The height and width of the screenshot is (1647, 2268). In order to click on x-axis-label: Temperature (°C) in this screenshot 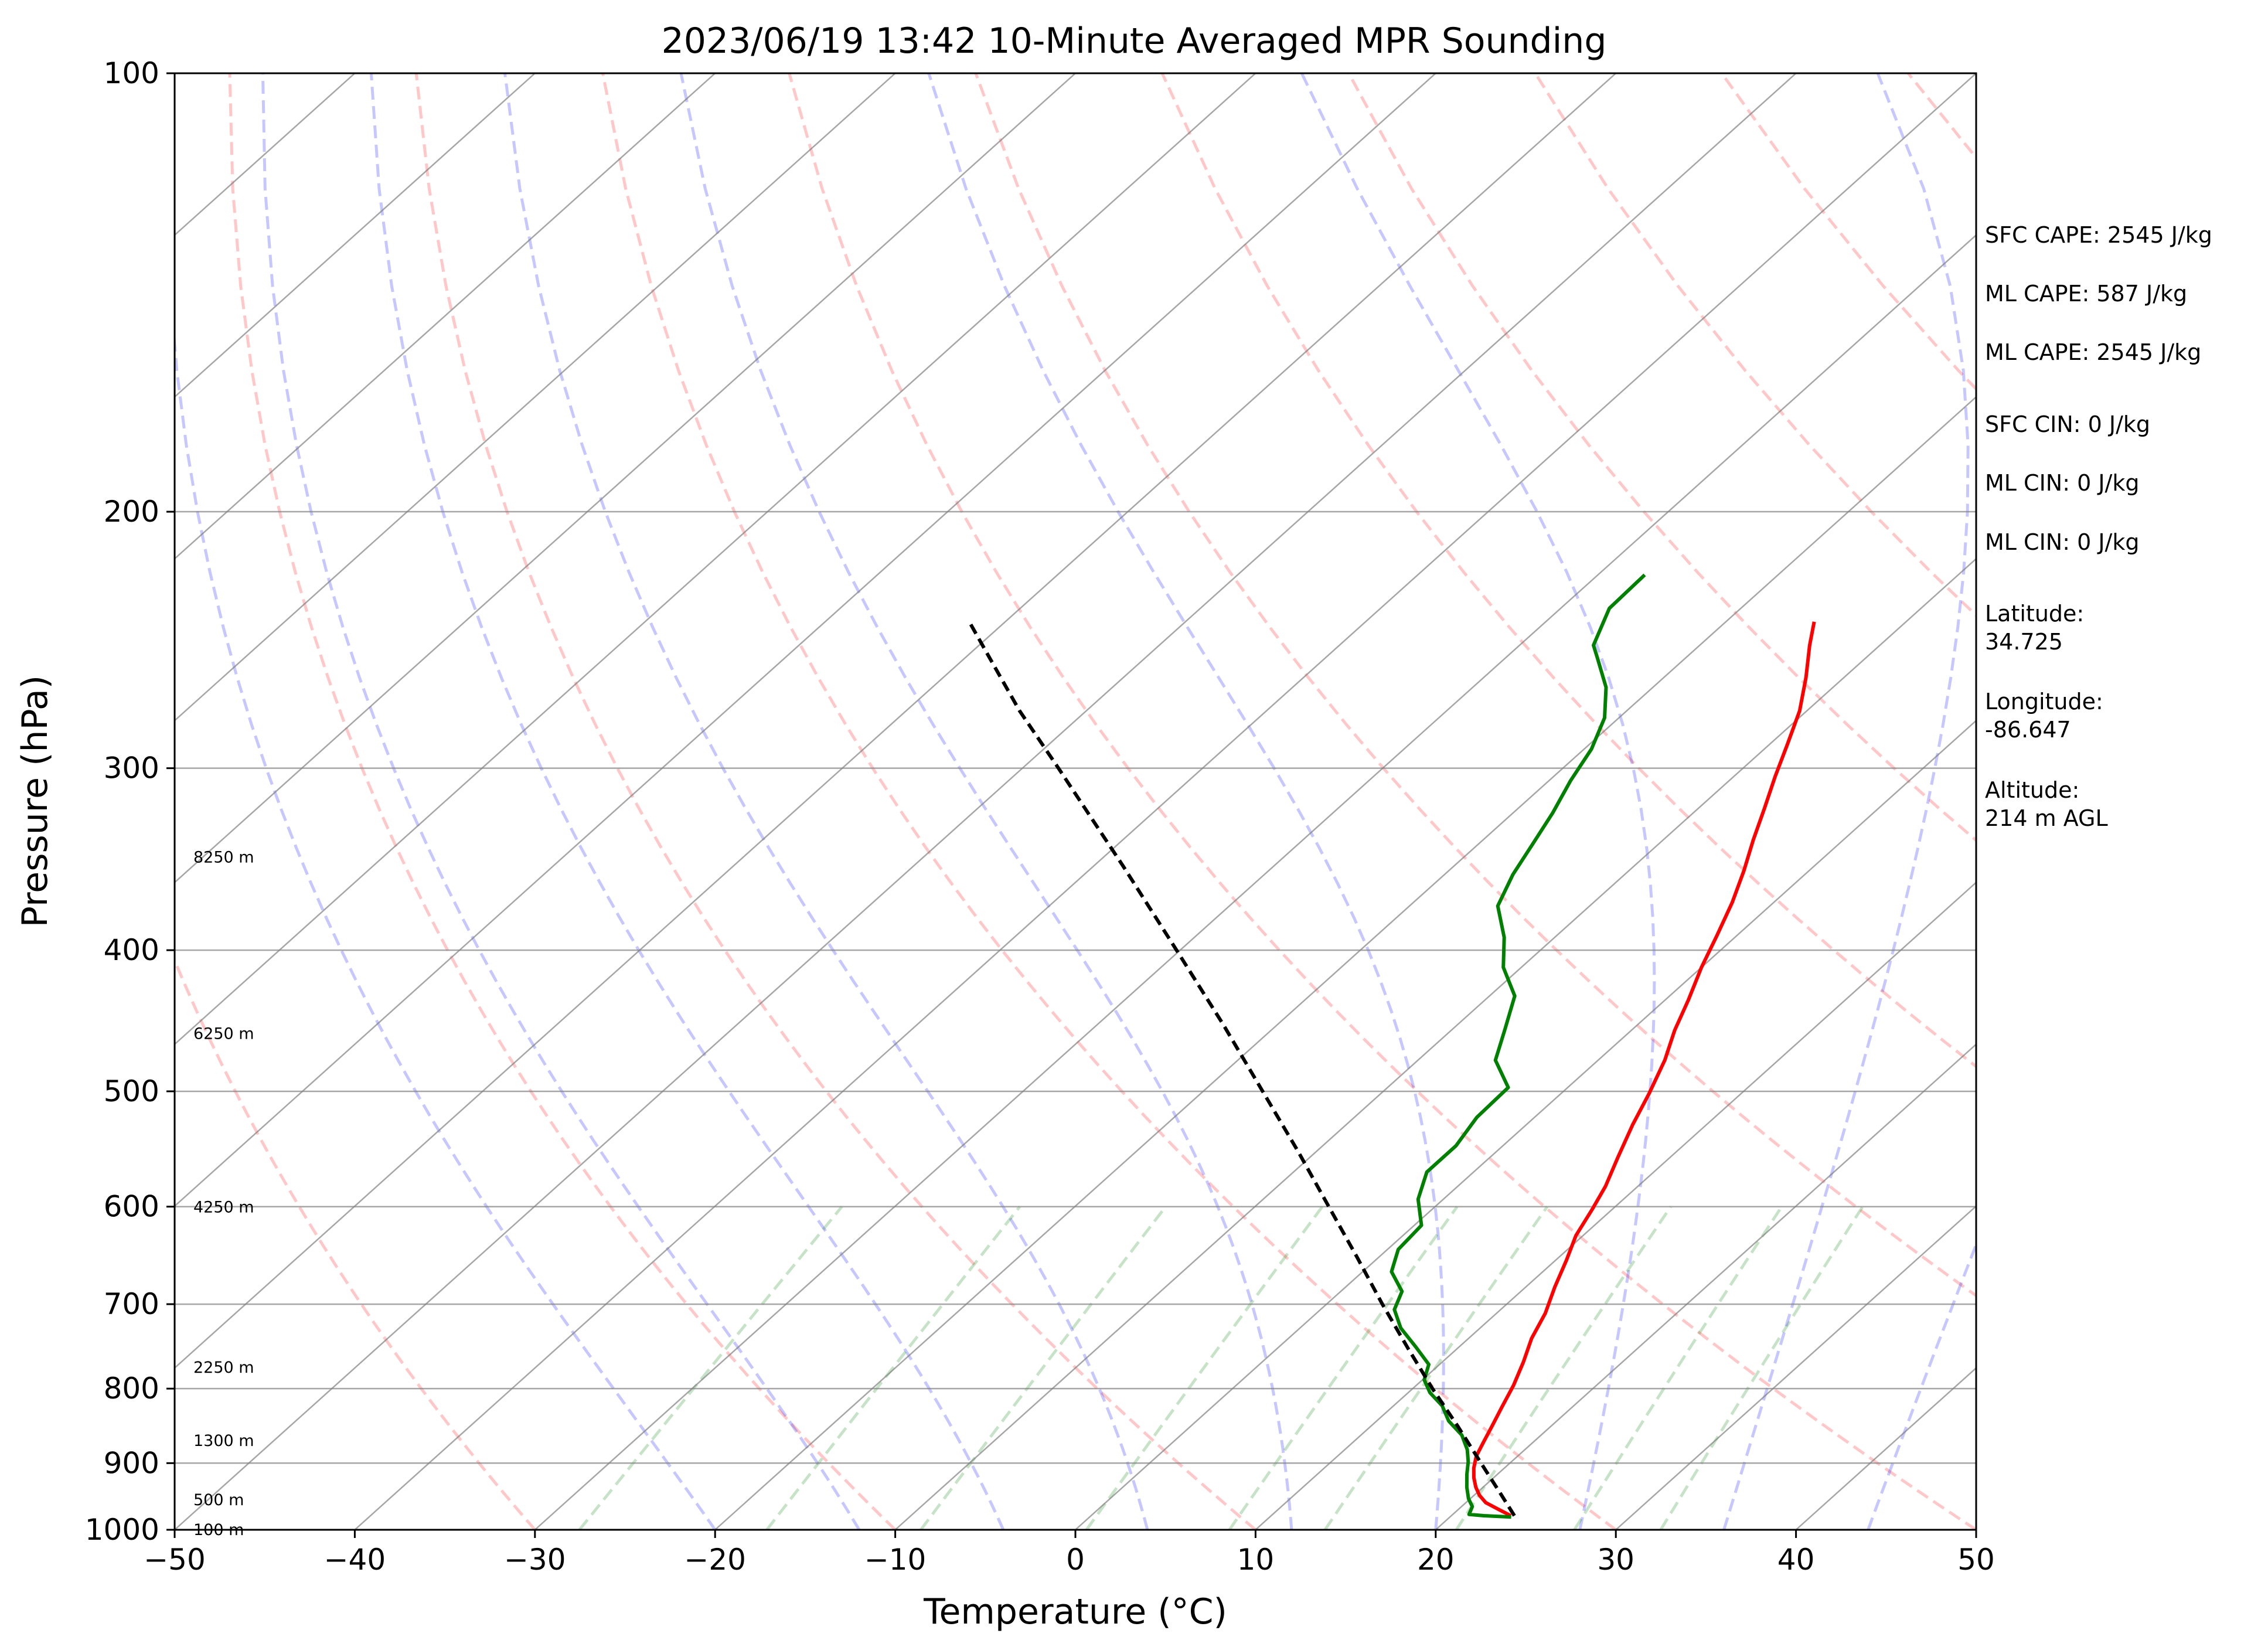, I will do `click(1075, 1611)`.